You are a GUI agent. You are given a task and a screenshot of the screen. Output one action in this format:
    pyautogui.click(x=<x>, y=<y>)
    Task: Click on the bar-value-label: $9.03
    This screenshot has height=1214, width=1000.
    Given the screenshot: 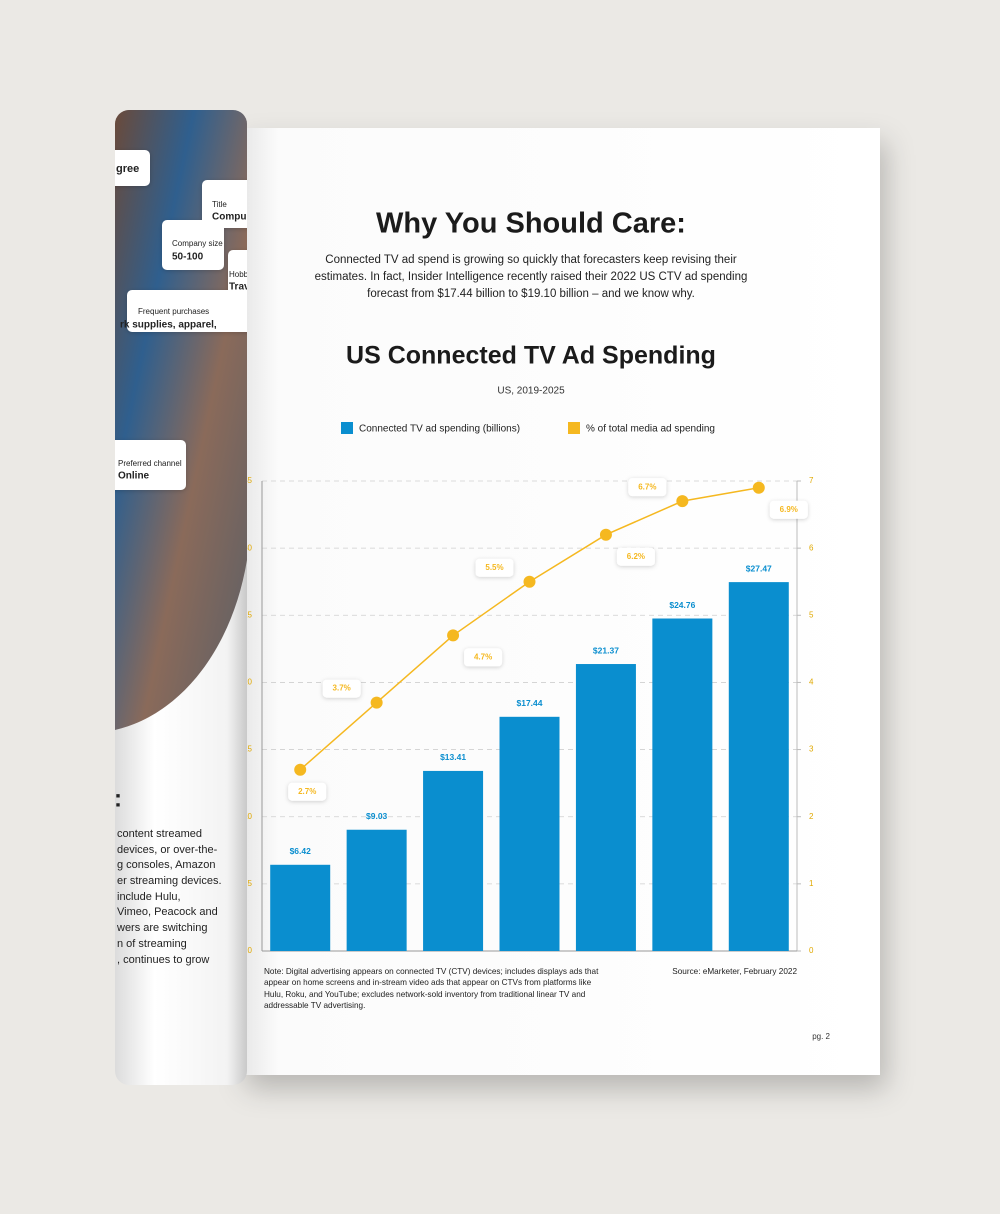 What is the action you would take?
    pyautogui.click(x=377, y=816)
    